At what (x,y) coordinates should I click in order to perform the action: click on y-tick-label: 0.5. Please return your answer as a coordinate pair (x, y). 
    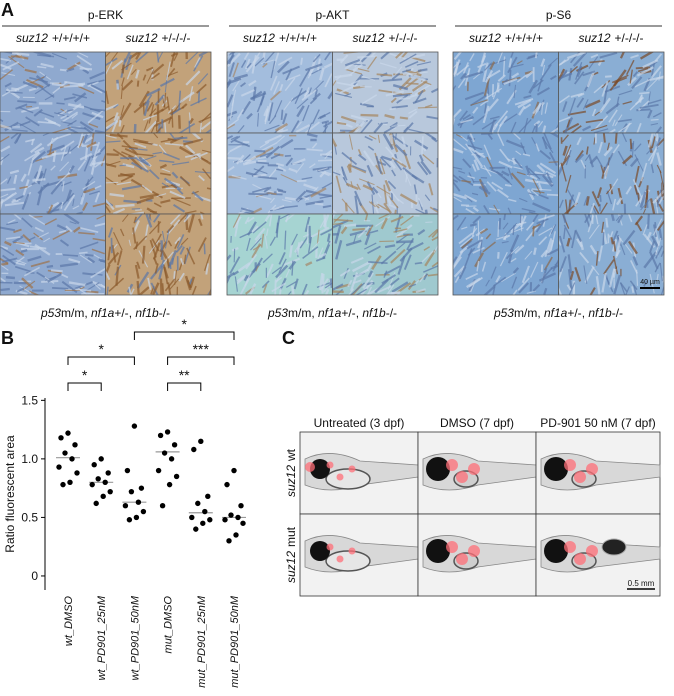
    Looking at the image, I should click on (29, 517).